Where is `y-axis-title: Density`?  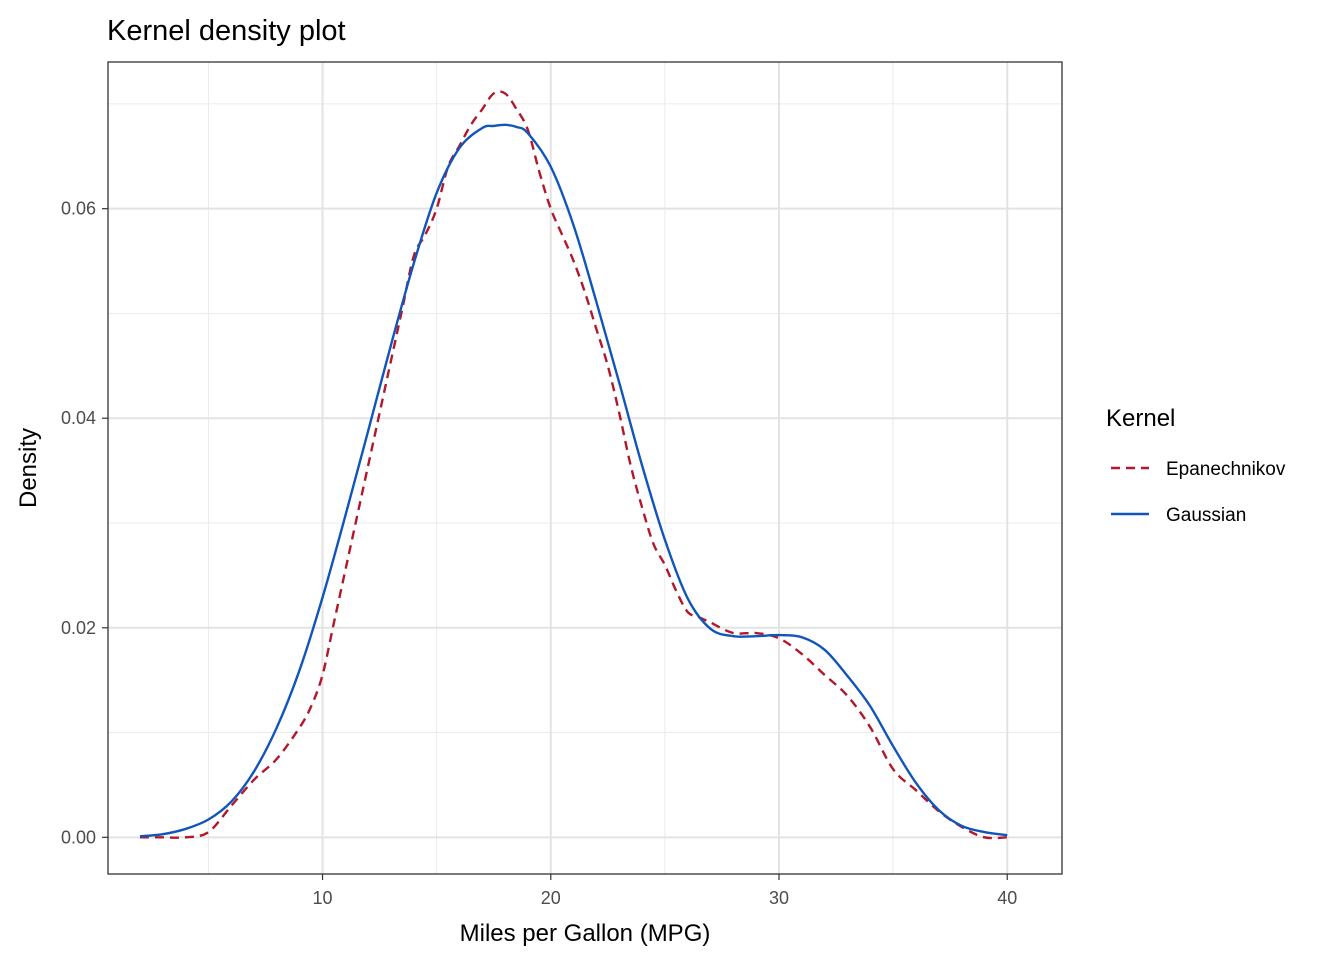
y-axis-title: Density is located at coordinates (28, 468).